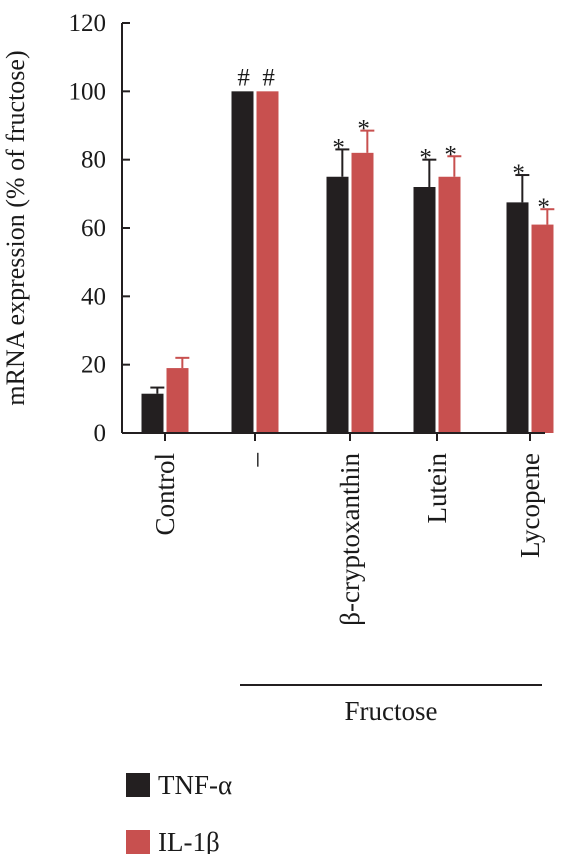 The image size is (575, 854). Describe the element at coordinates (165, 494) in the screenshot. I see `category-label: Control` at that location.